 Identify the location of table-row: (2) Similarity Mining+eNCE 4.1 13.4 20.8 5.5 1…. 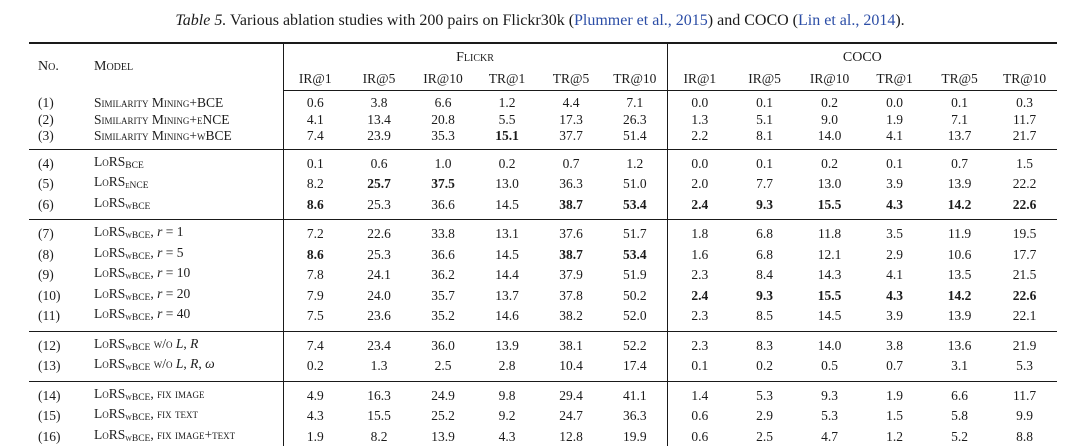
(543, 119).